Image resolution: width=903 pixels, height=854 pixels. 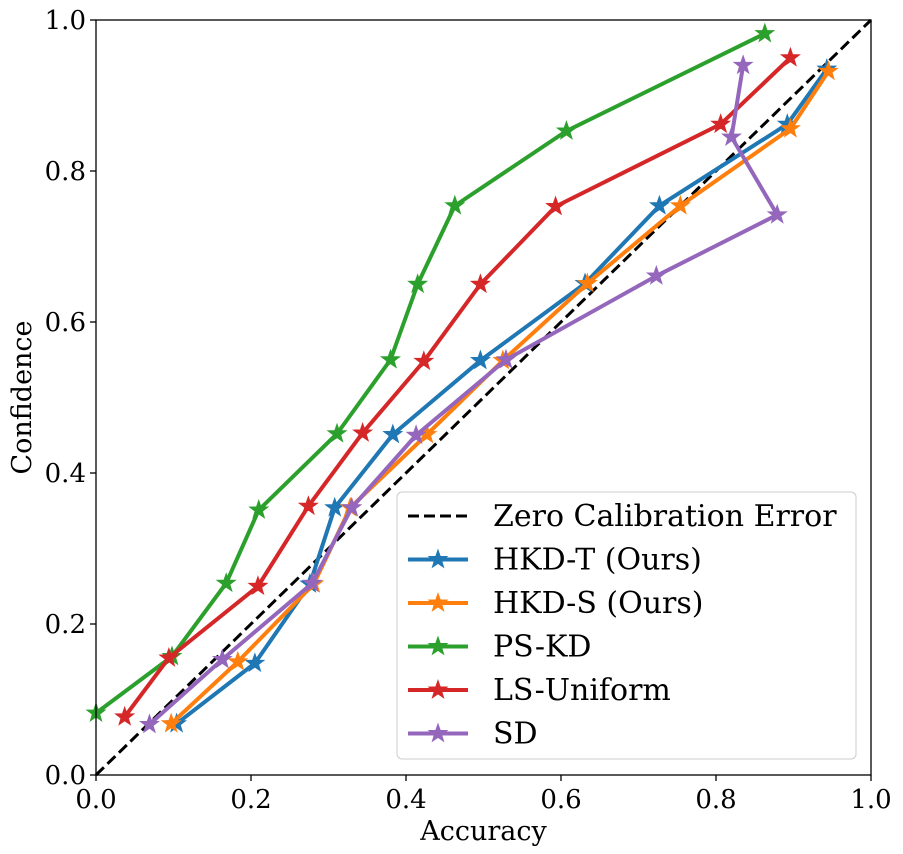 What do you see at coordinates (515, 734) in the screenshot?
I see `legend-label: SD` at bounding box center [515, 734].